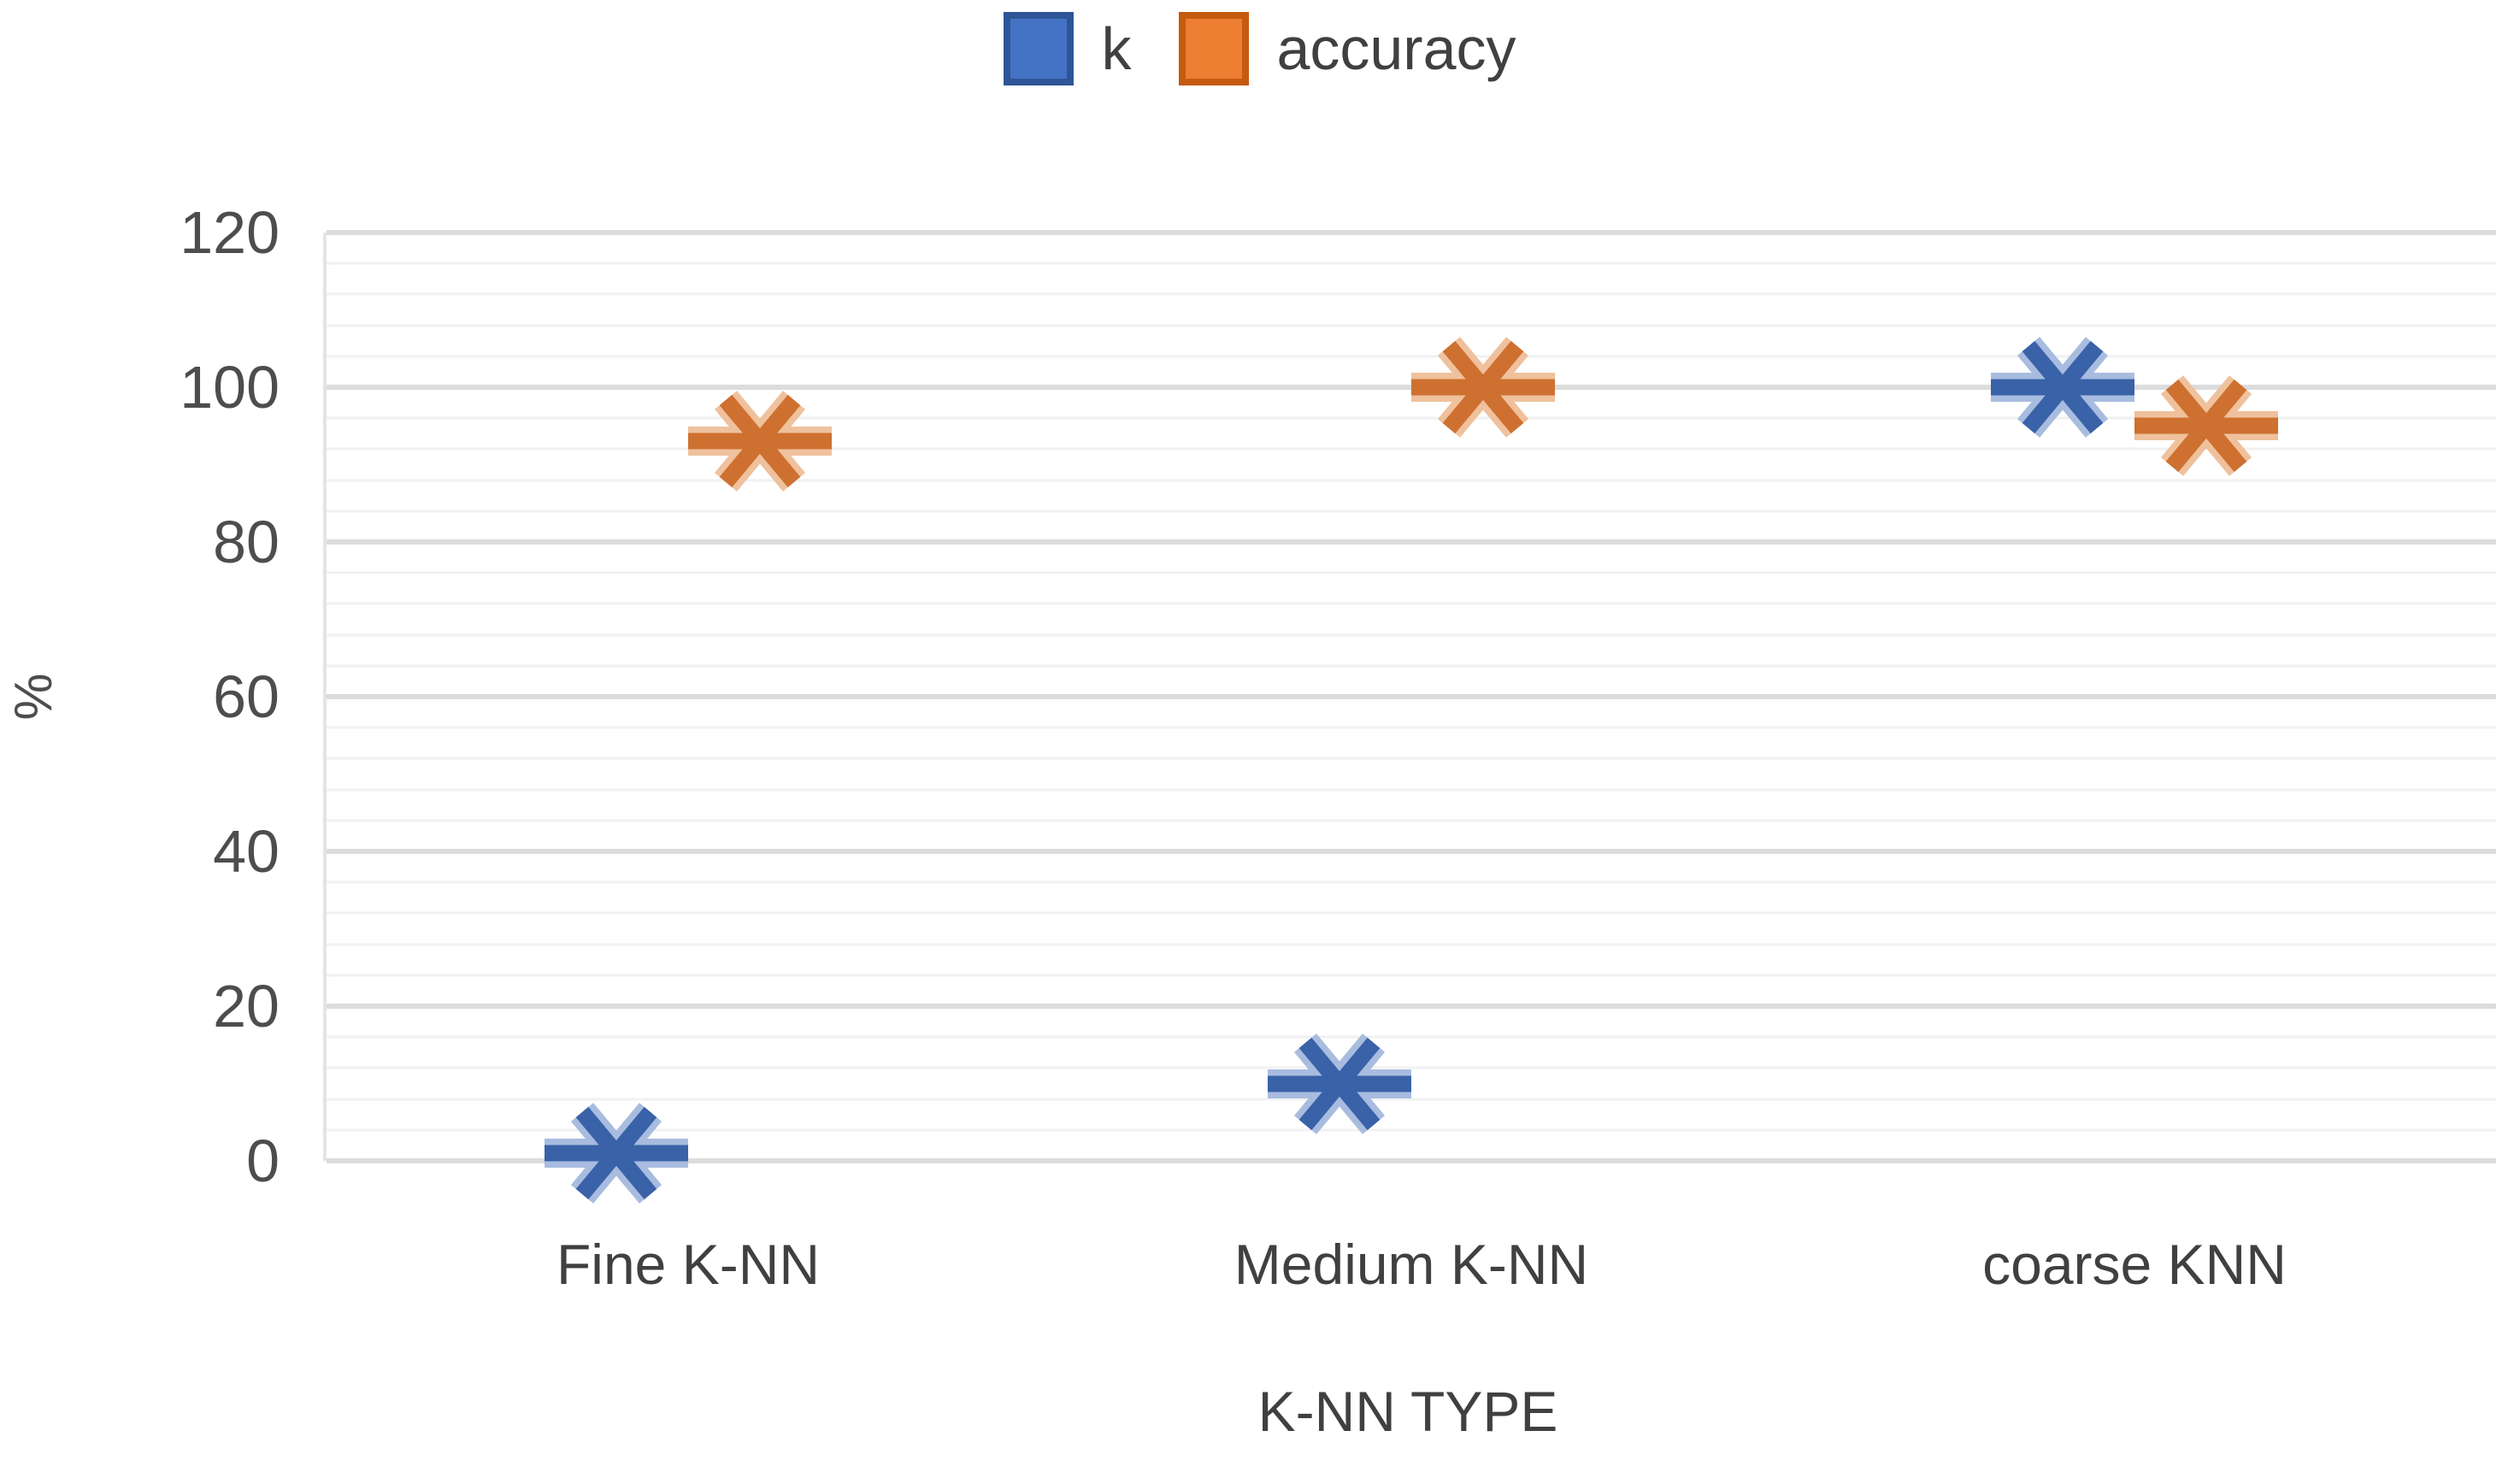 The height and width of the screenshot is (1472, 2520). Describe the element at coordinates (2134, 1264) in the screenshot. I see `x-category-label: coarse KNN` at that location.